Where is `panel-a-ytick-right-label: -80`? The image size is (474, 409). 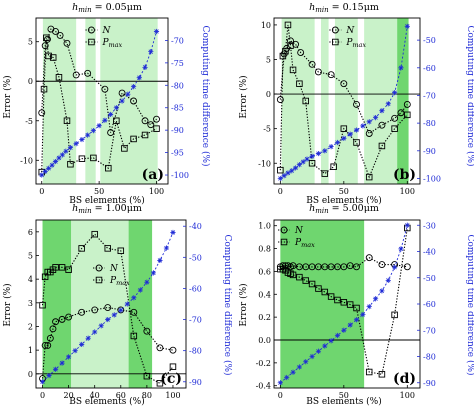
panel-a-ytick-right-label: -80 is located at coordinates (177, 85).